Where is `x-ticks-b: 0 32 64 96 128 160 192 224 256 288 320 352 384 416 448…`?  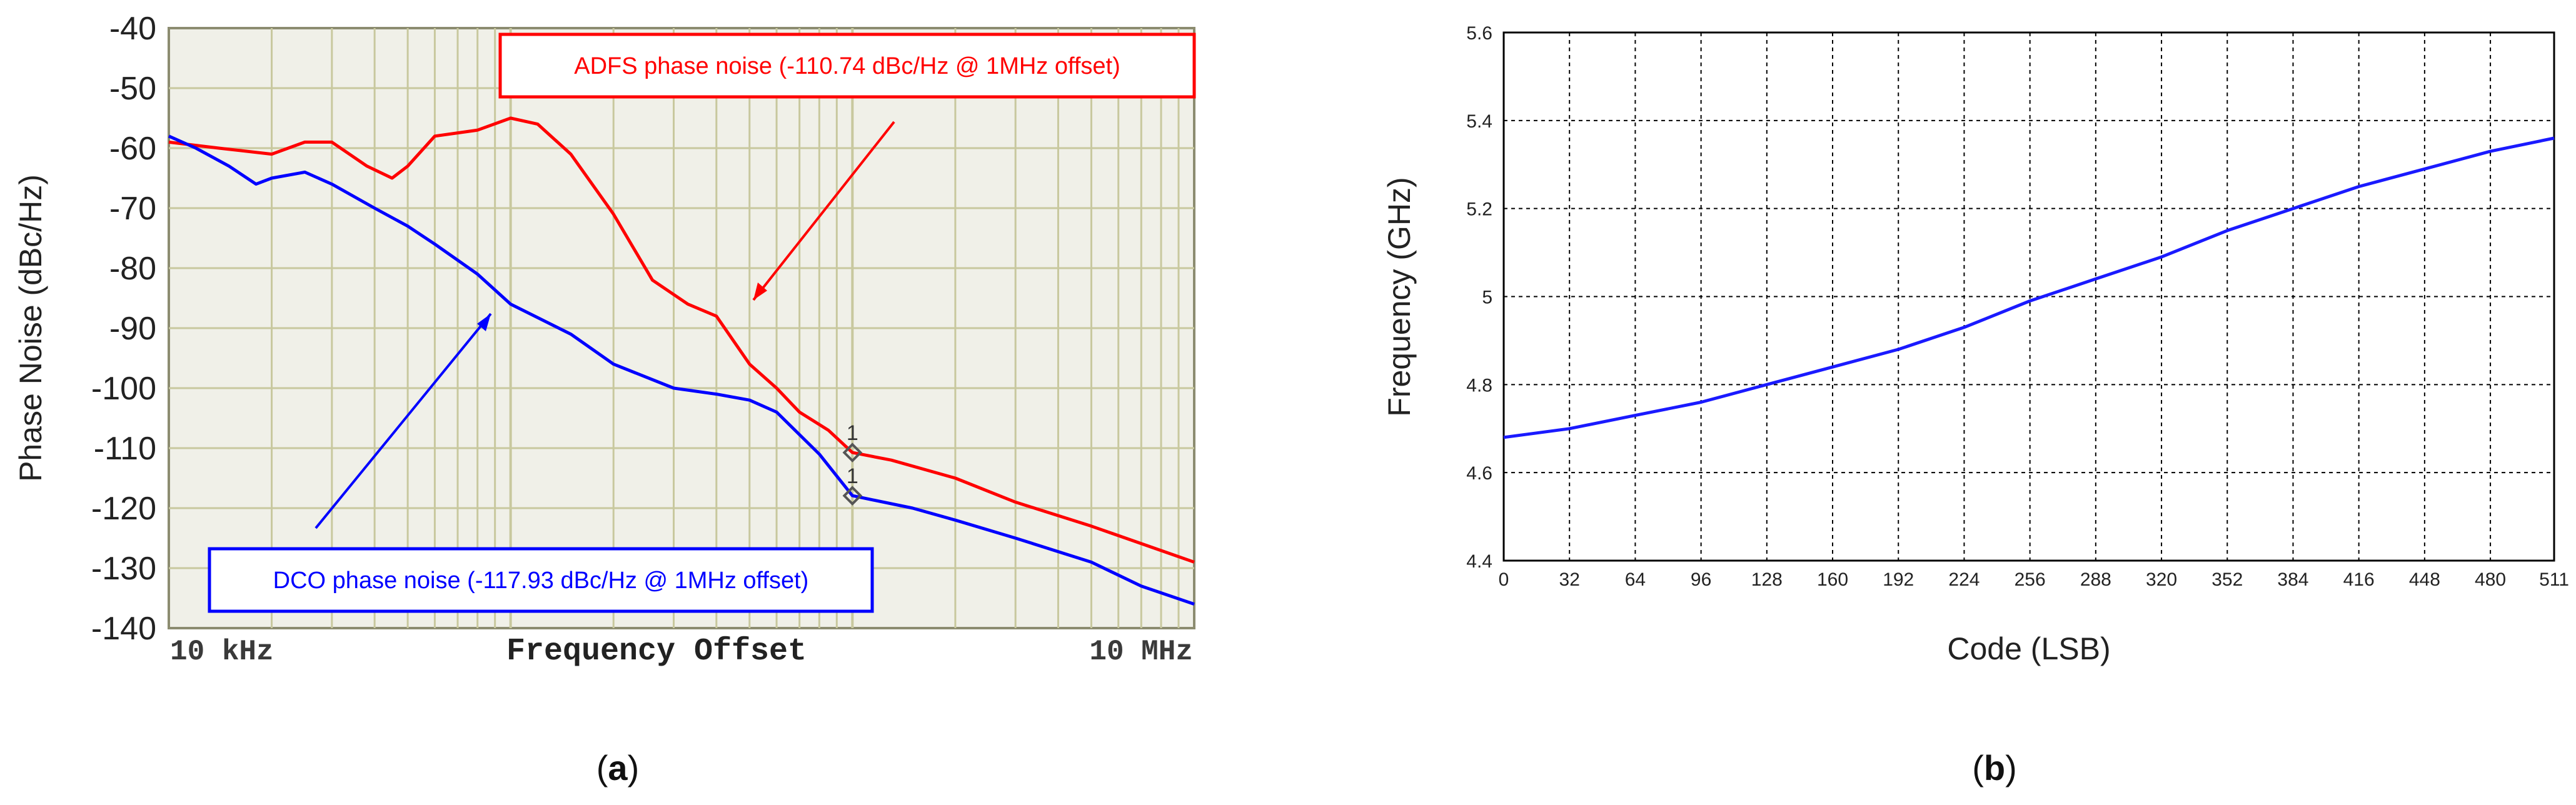 x-ticks-b: 0 32 64 96 128 160 192 224 256 288 320 352 384 416 448… is located at coordinates (2034, 579).